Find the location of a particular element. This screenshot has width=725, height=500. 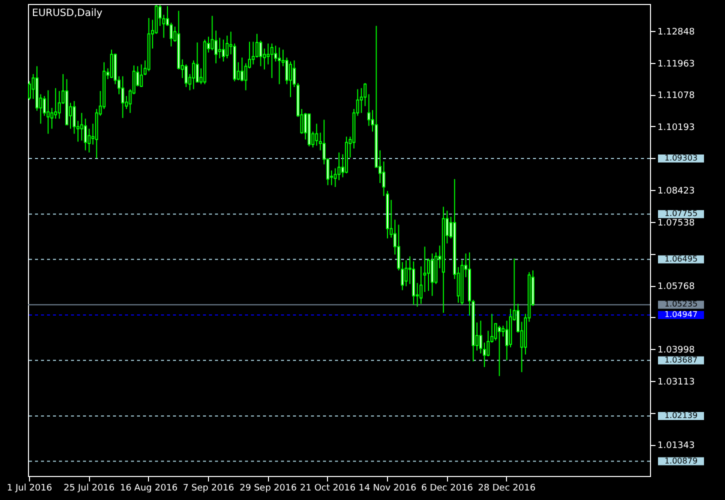

ref-line-label: 1.00879 is located at coordinates (681, 461).